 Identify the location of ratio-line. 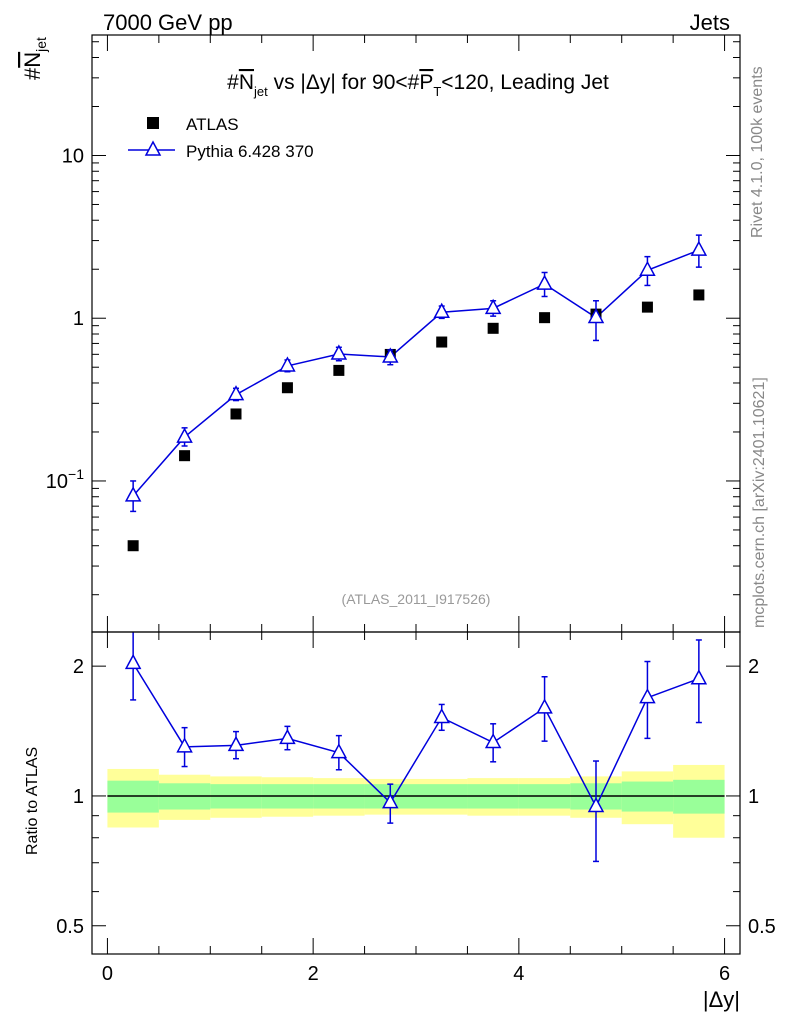
(416, 735).